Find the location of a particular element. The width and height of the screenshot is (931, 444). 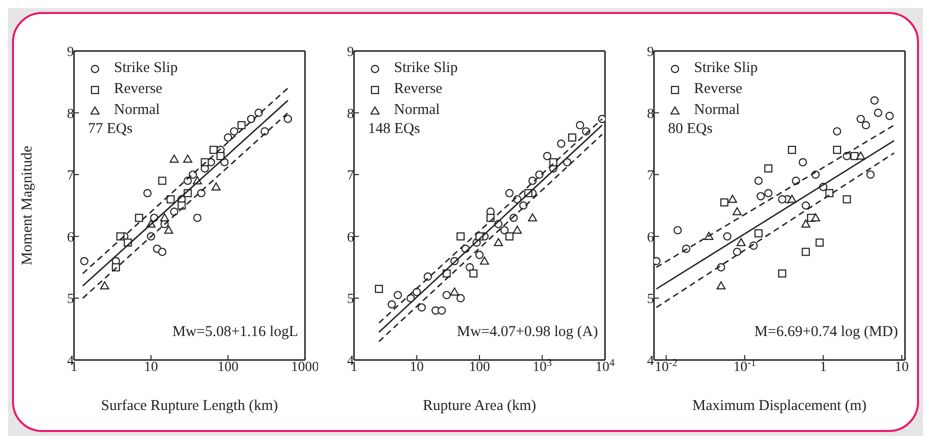

annotation: 80 EQs is located at coordinates (690, 129).